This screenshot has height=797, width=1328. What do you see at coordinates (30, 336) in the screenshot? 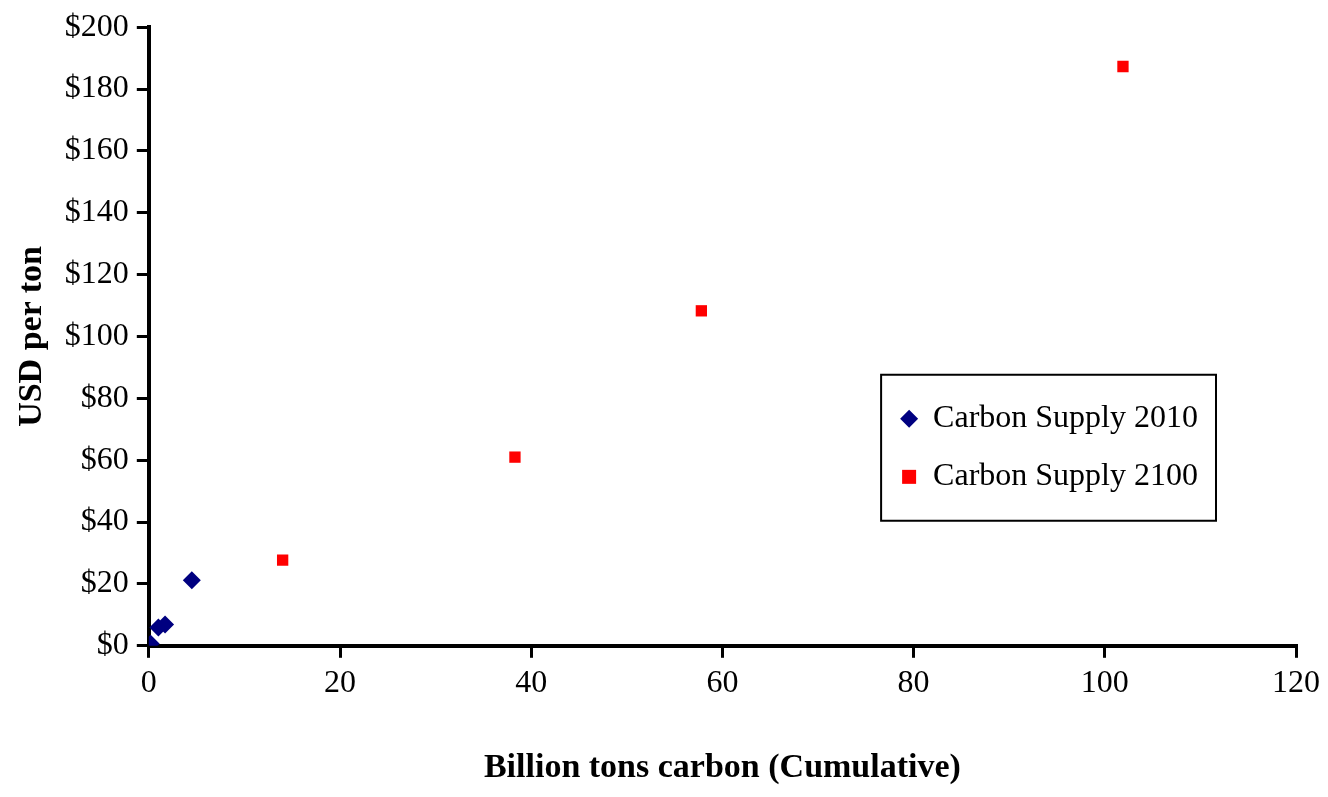
I see `y-axis-title: USD per ton` at bounding box center [30, 336].